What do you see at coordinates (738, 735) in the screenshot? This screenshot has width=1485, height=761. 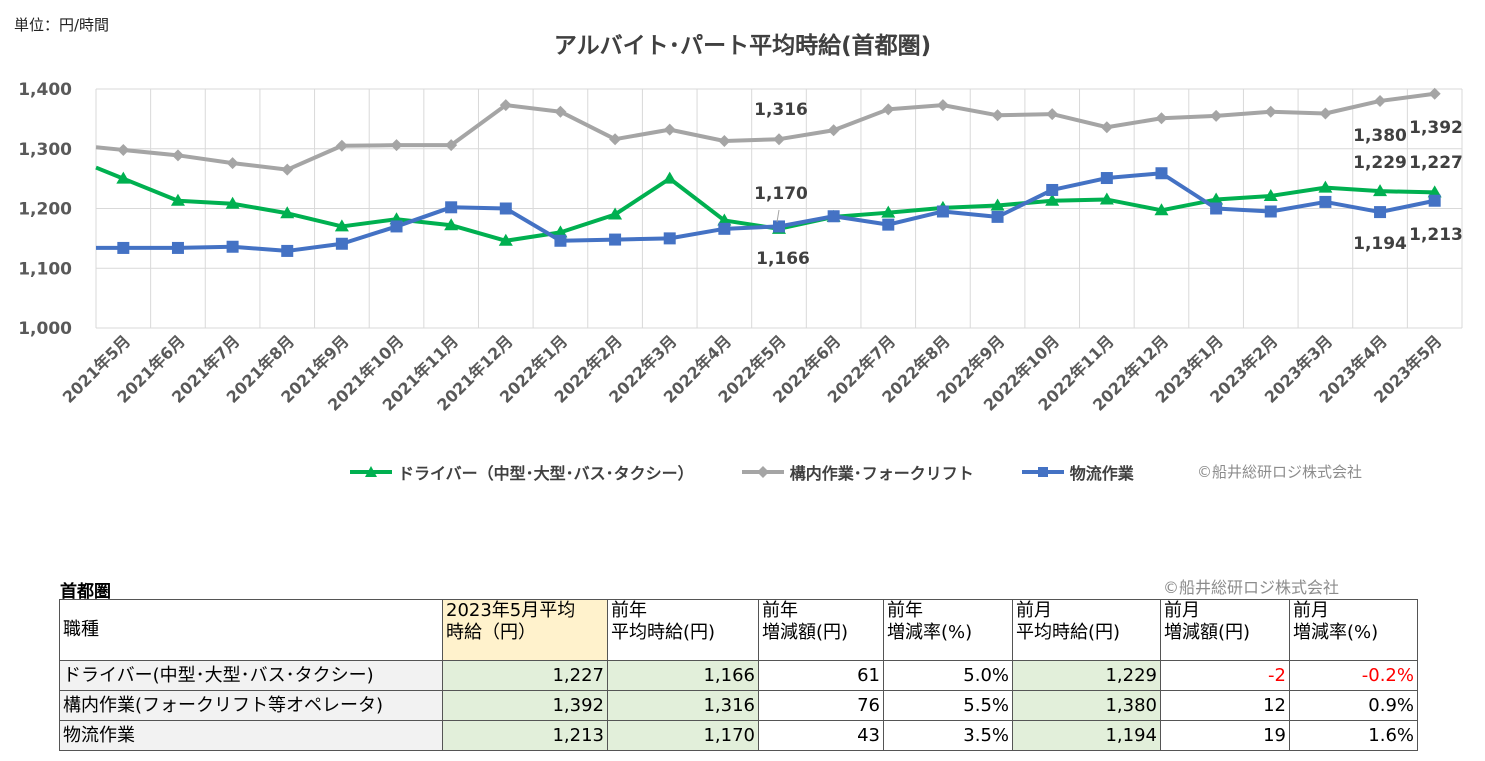 I see `table-row: 物流作業 1,213 1,170 43 3.5% 1,194 19 1.6%` at bounding box center [738, 735].